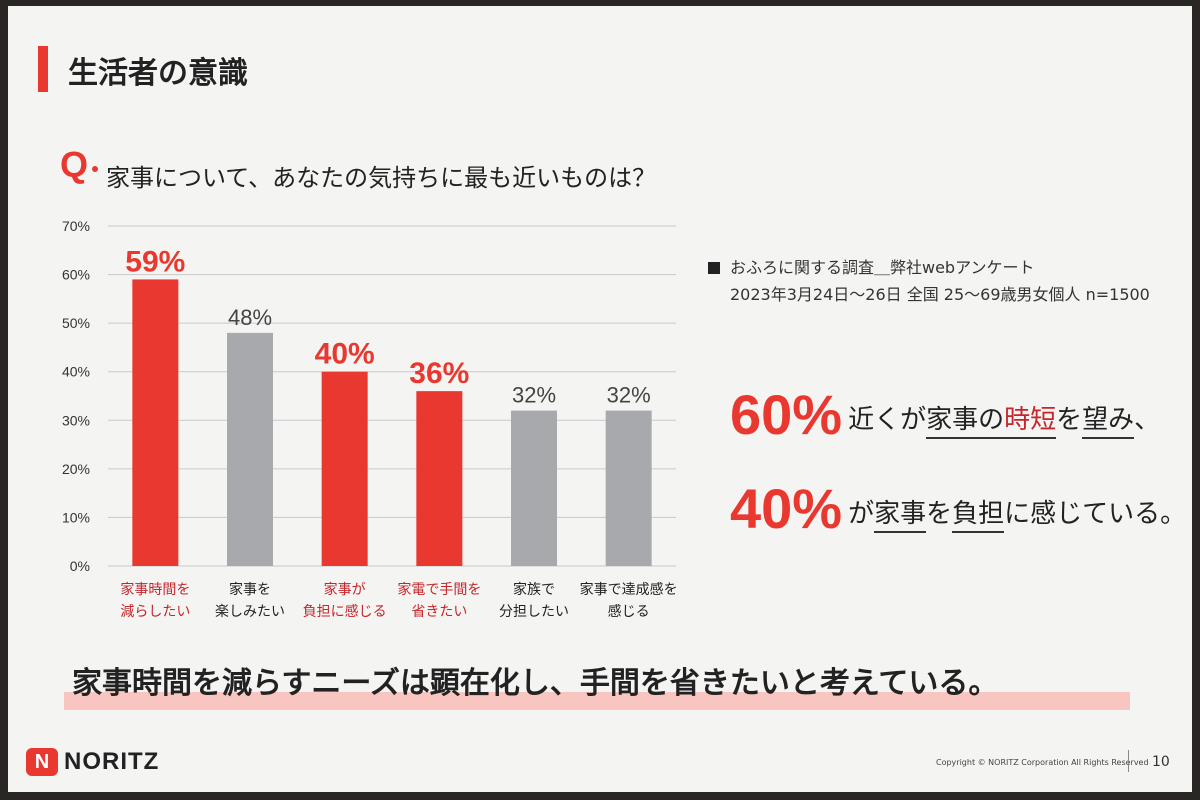 The height and width of the screenshot is (800, 1200). What do you see at coordinates (786, 508) in the screenshot?
I see `highlight-2-pct: 40%` at bounding box center [786, 508].